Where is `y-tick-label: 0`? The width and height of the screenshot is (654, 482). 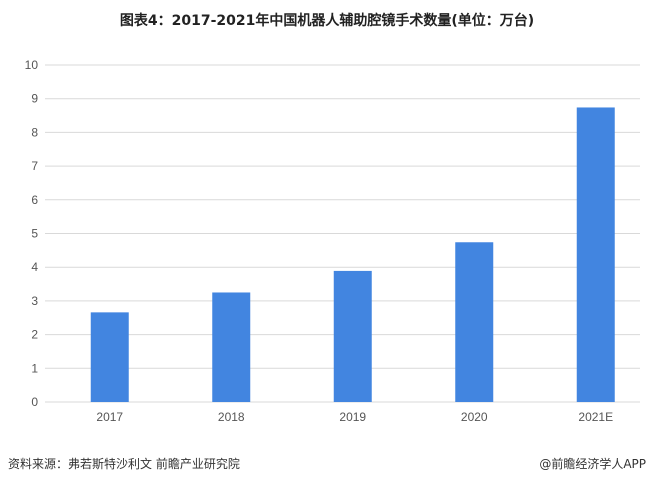
y-tick-label: 0 is located at coordinates (34, 402).